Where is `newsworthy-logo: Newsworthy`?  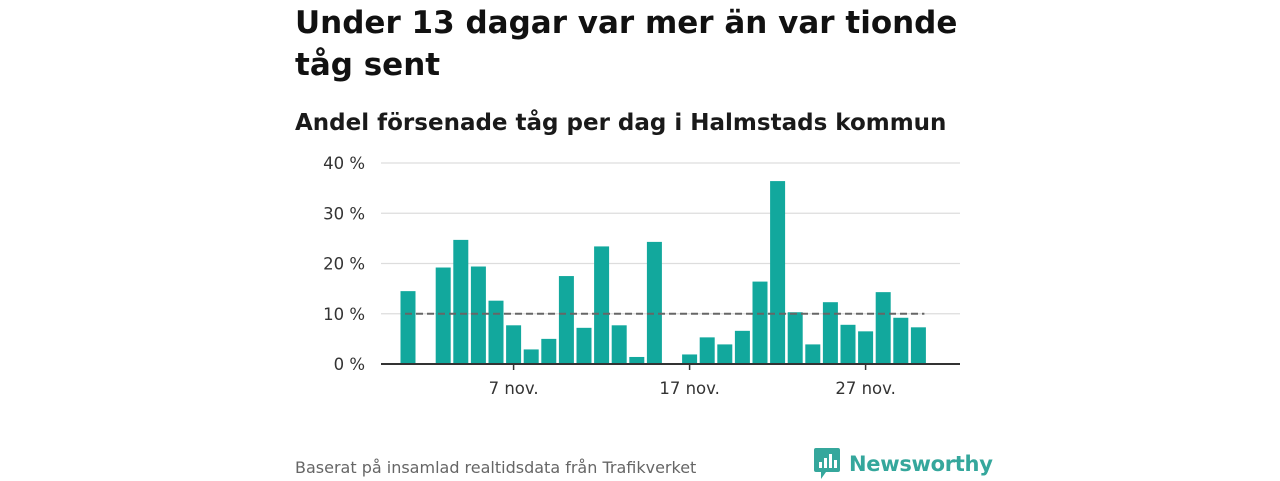 newsworthy-logo: Newsworthy is located at coordinates (903, 464).